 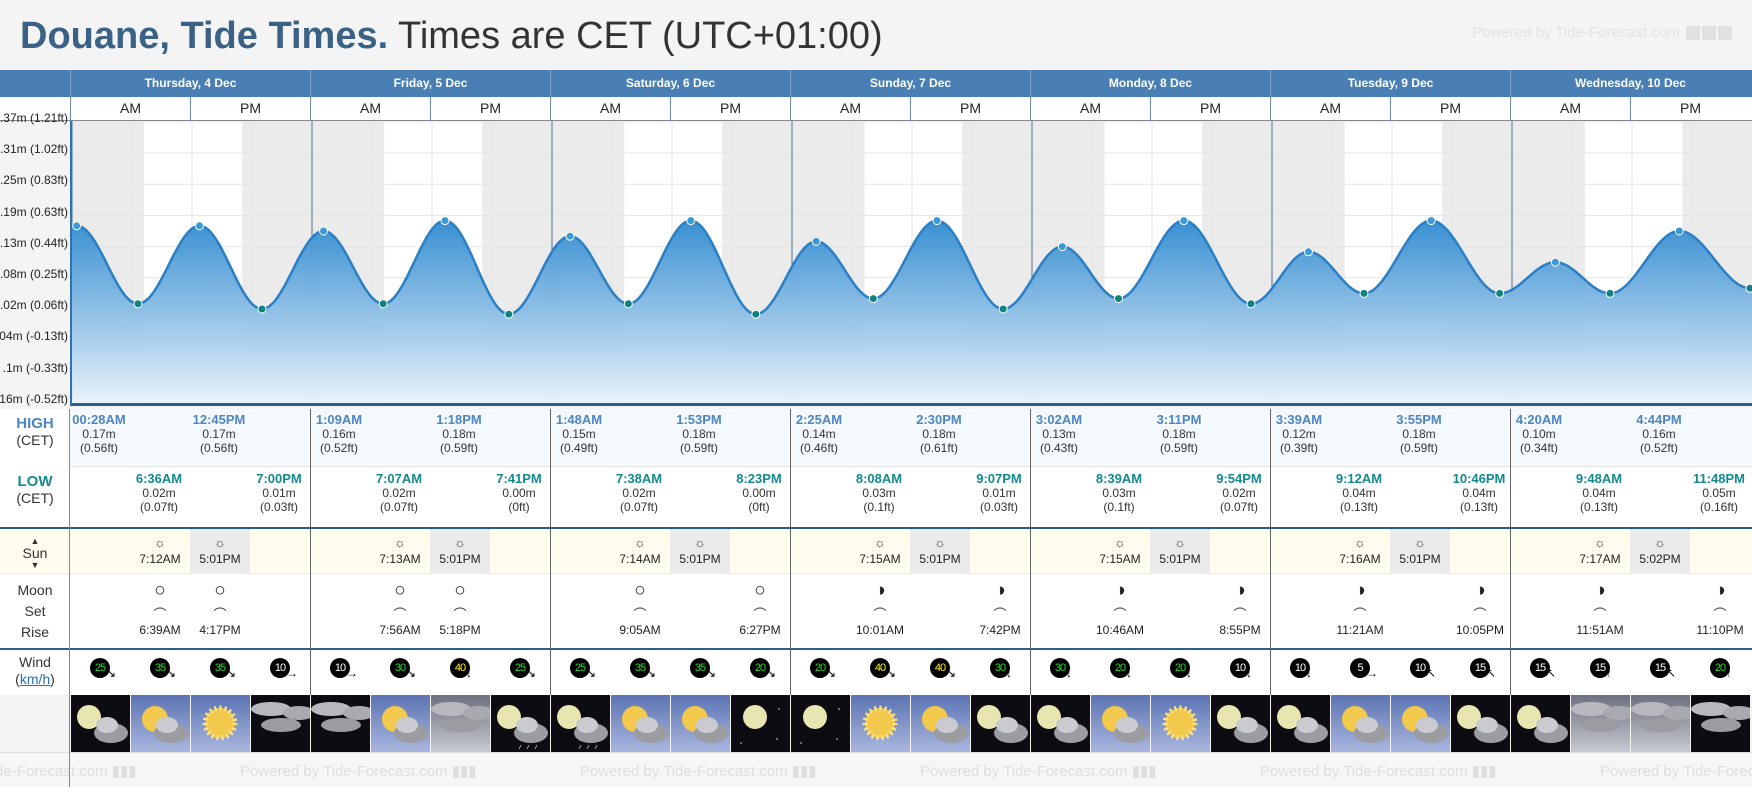 I want to click on low-tide-cell: 7:38AM 0.02m (0.07ft), so click(x=639, y=493).